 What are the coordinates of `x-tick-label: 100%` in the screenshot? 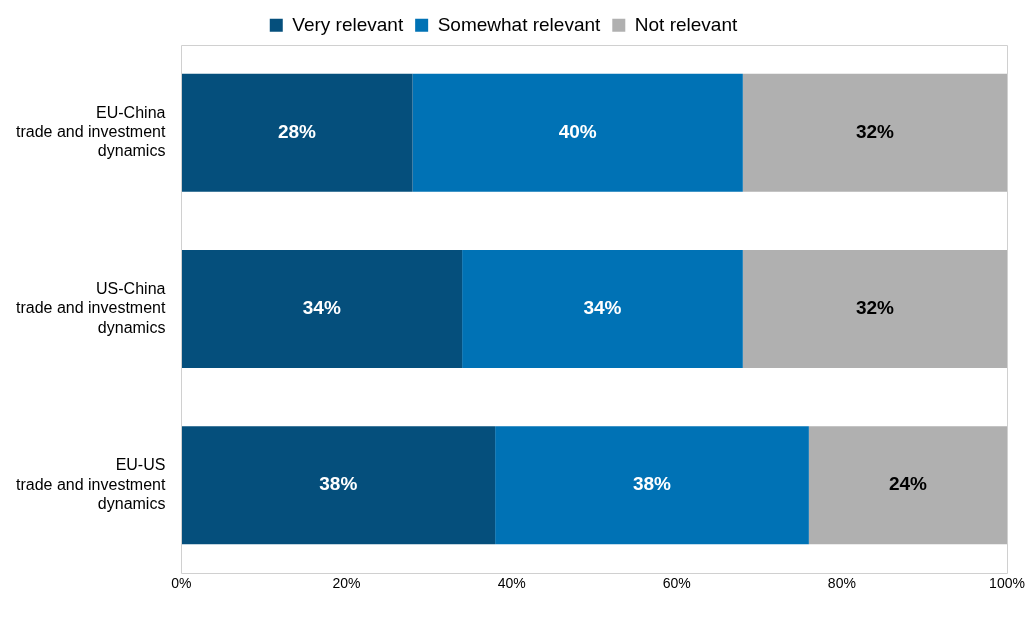 It's located at (1007, 583).